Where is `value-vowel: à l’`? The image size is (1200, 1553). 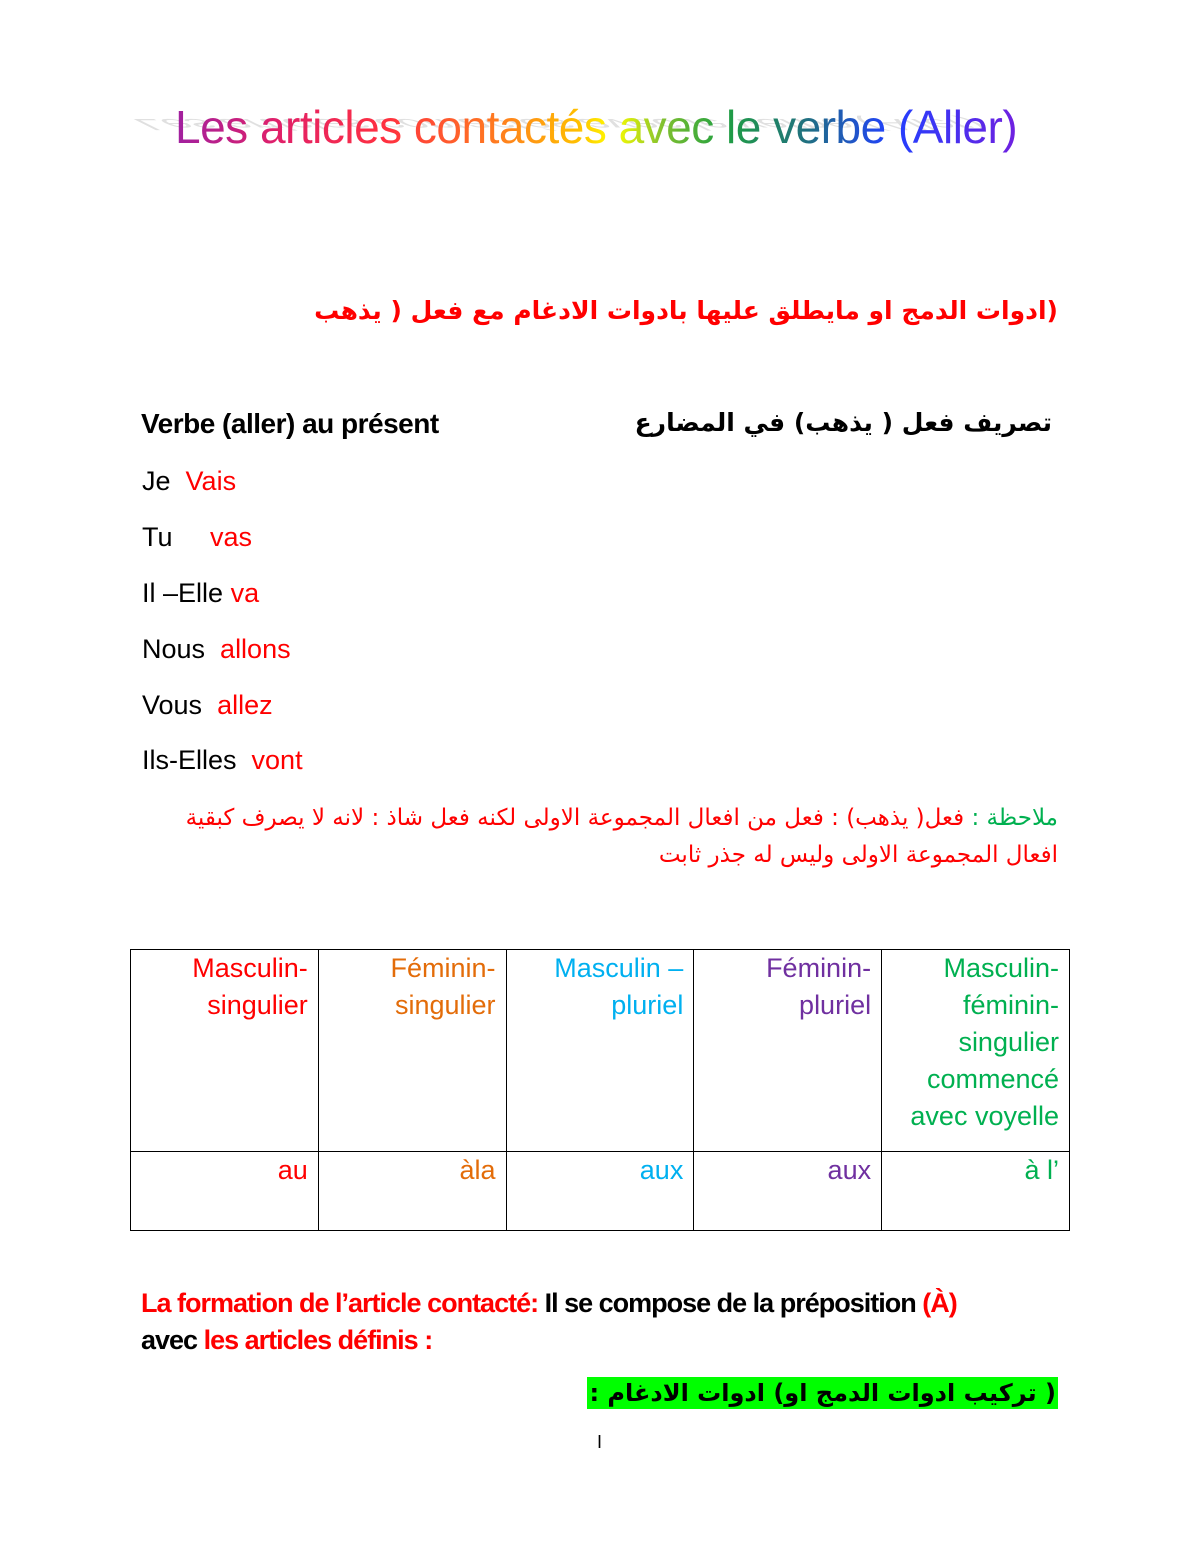
value-vowel: à l’ is located at coordinates (975, 1191).